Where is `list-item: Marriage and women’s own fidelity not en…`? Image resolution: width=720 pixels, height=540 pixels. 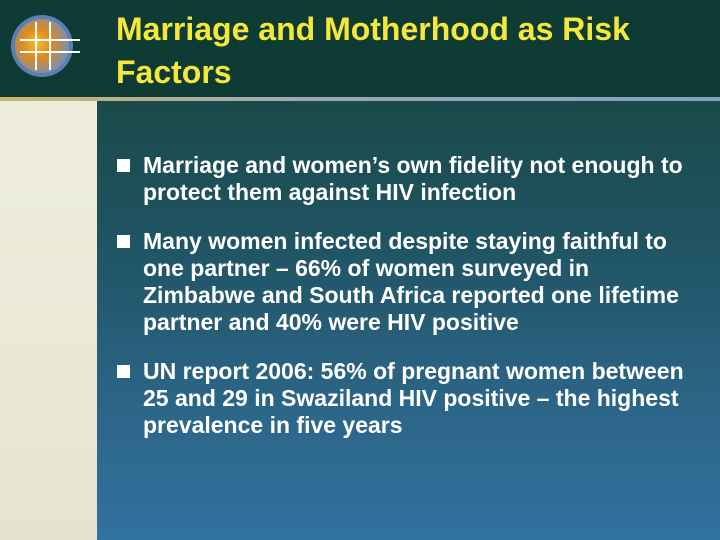 list-item: Marriage and women’s own fidelity not en… is located at coordinates (410, 179).